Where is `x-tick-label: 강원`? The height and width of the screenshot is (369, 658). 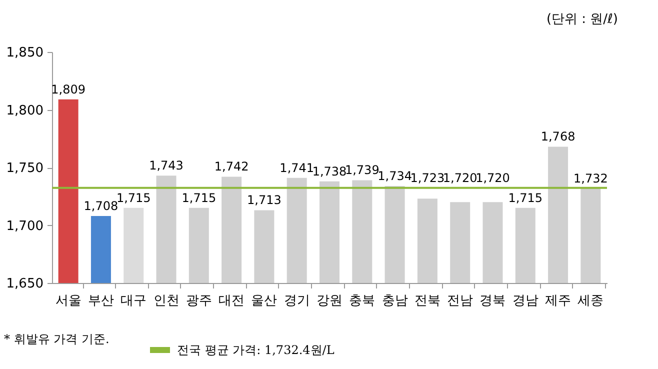 x-tick-label: 강원 is located at coordinates (329, 301).